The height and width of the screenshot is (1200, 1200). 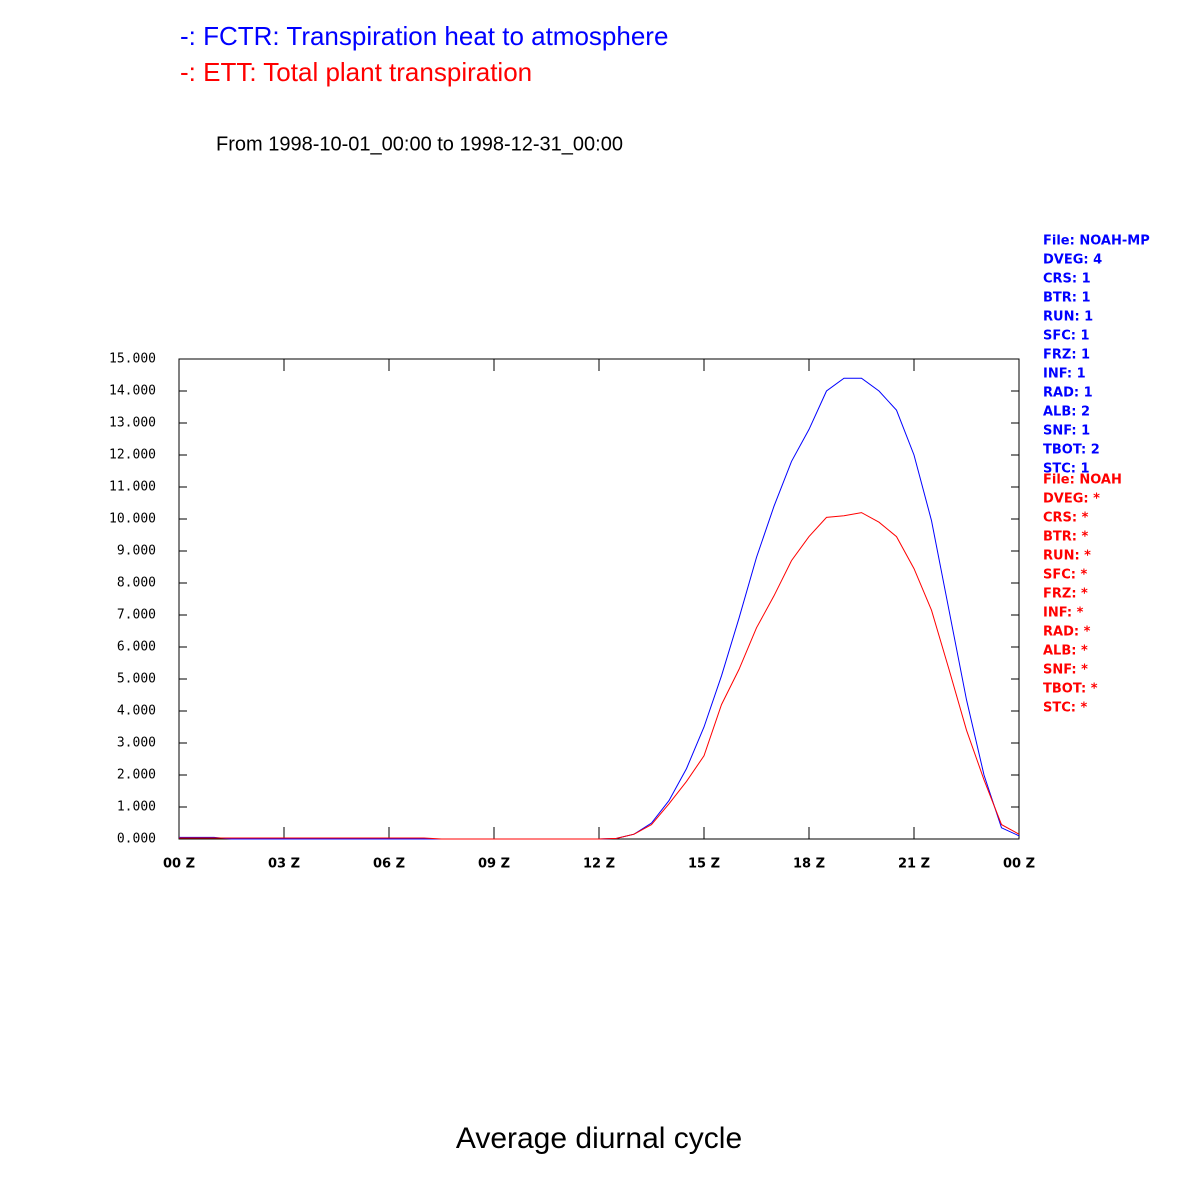 I want to click on x-tick-label: 15 Z, so click(x=704, y=864).